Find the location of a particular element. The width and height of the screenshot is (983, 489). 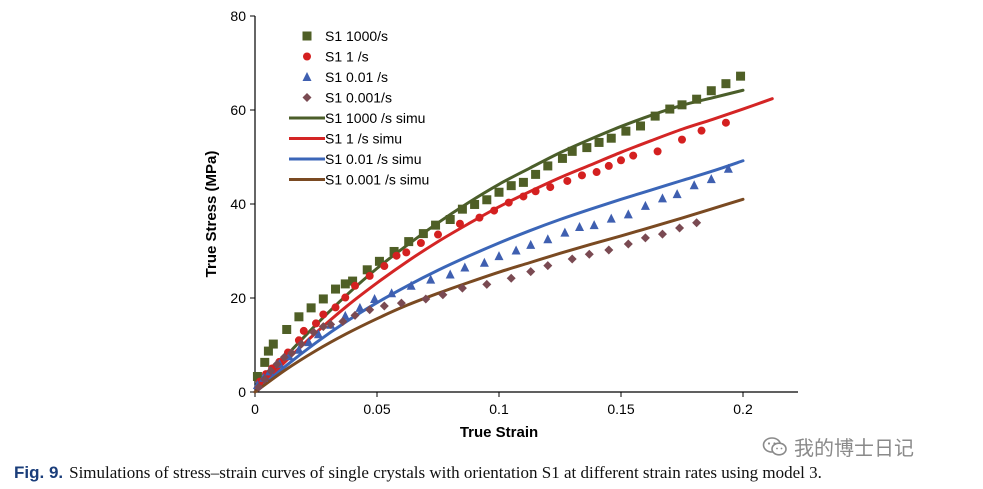

legend-entry: S1 0.001/s is located at coordinates (347, 98).